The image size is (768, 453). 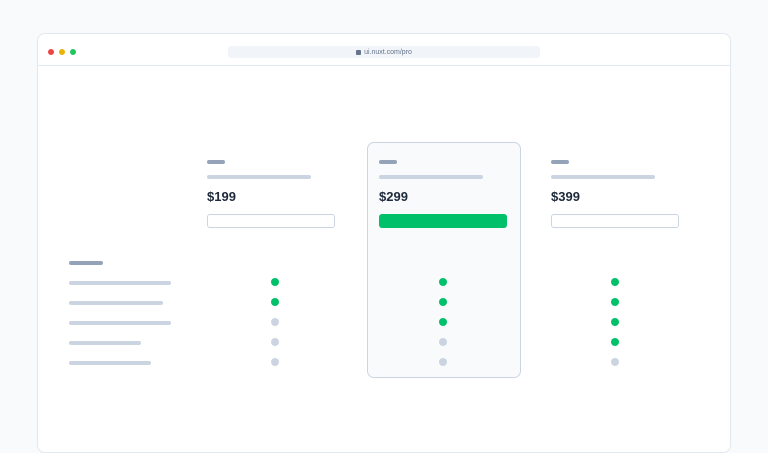 I want to click on plan-price: $199, so click(x=221, y=196).